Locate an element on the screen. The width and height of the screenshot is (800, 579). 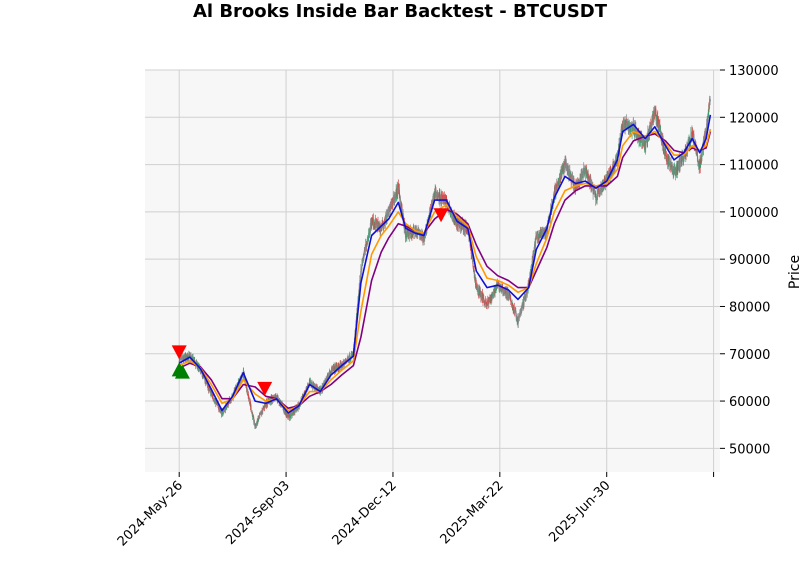
y-tick-label: 60000 is located at coordinates (749, 402).